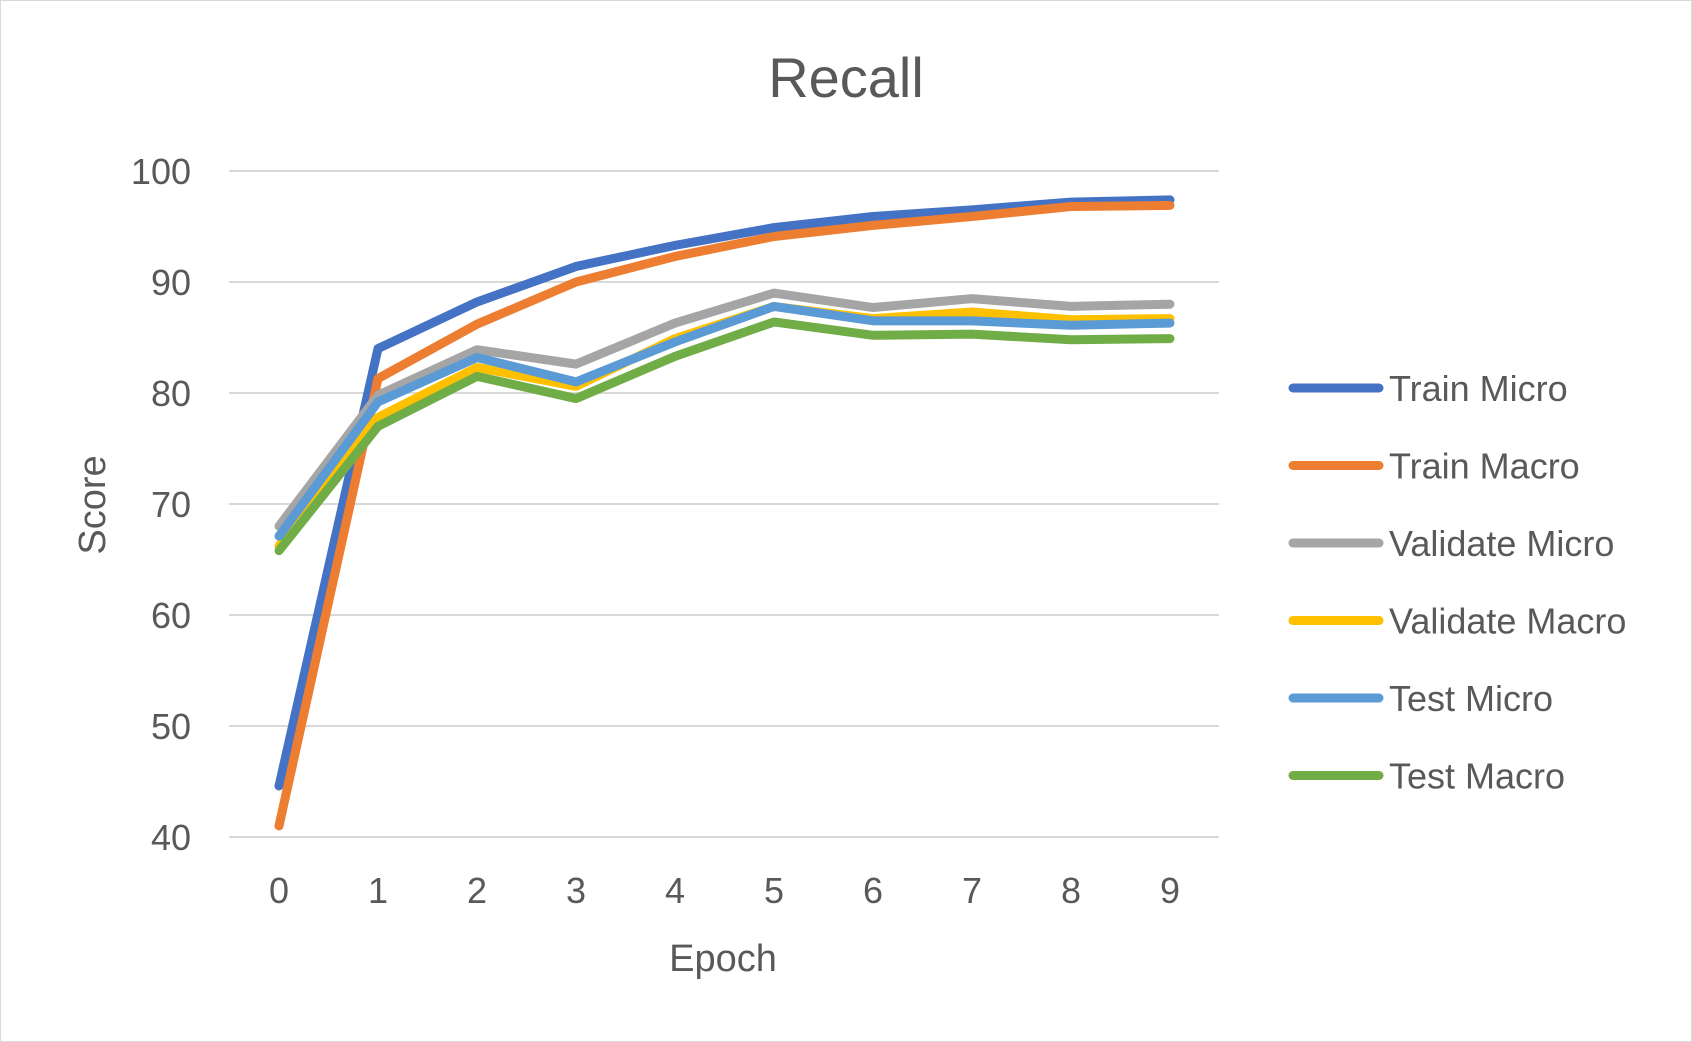 Image resolution: width=1692 pixels, height=1042 pixels. What do you see at coordinates (1471, 698) in the screenshot?
I see `legend-label-test-micro: Test Micro` at bounding box center [1471, 698].